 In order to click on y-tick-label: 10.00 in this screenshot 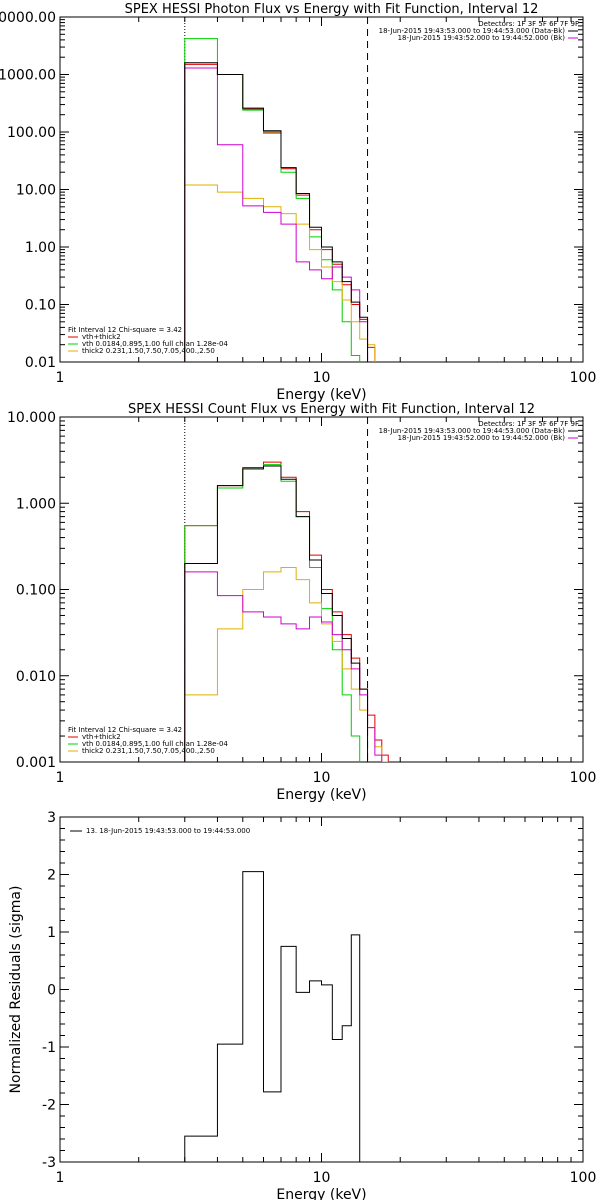, I will do `click(36, 191)`.